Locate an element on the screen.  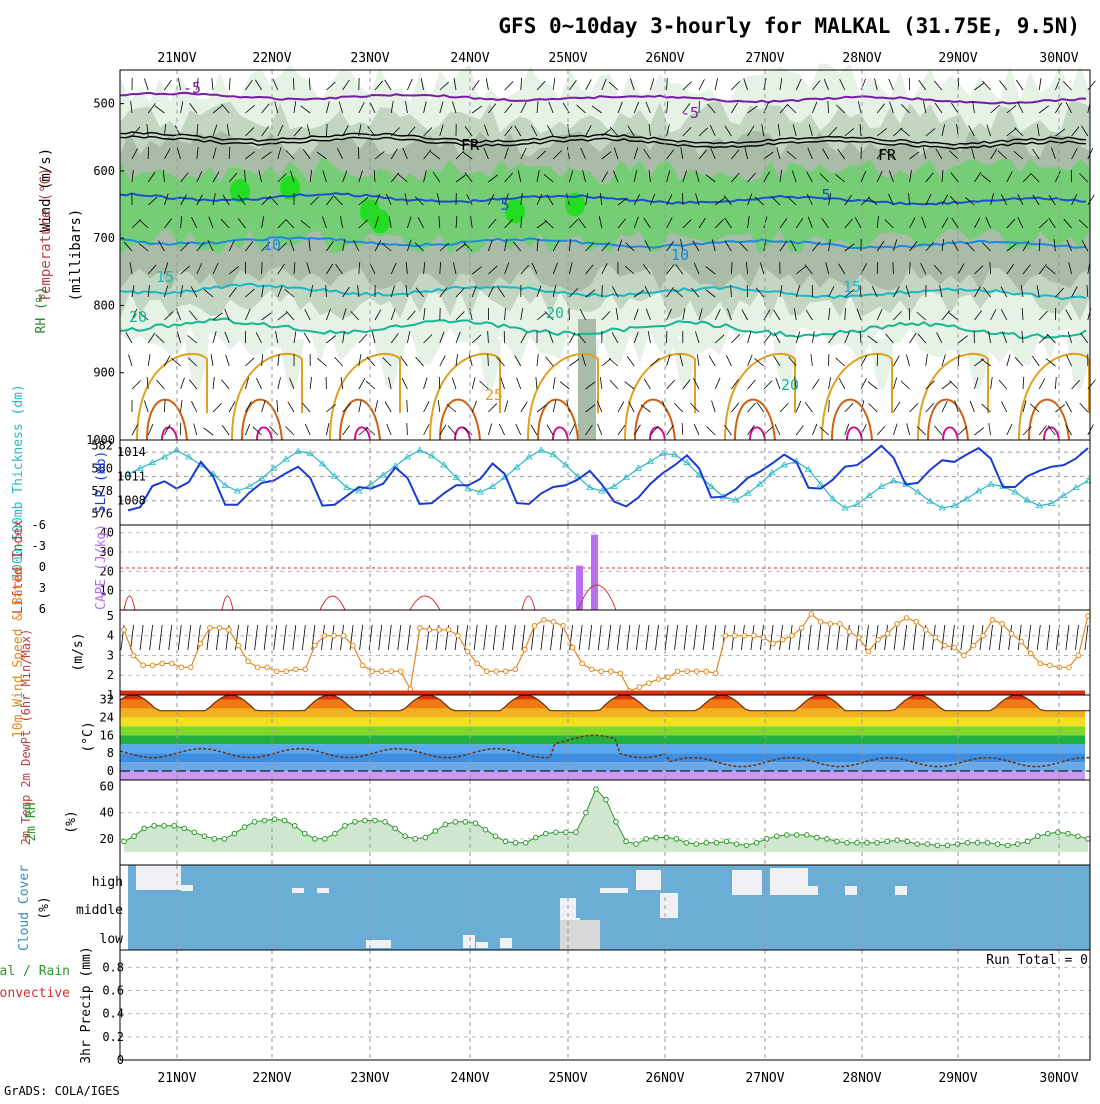
wind-barb is located at coordinates (910, 268).